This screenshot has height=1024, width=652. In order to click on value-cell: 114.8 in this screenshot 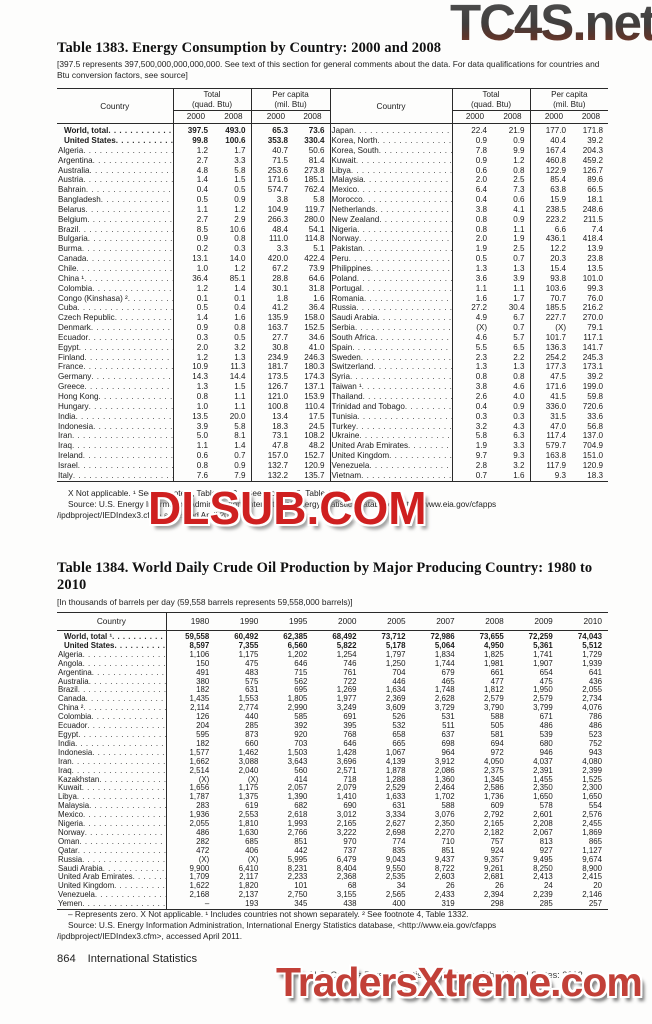, I will do `click(314, 239)`.